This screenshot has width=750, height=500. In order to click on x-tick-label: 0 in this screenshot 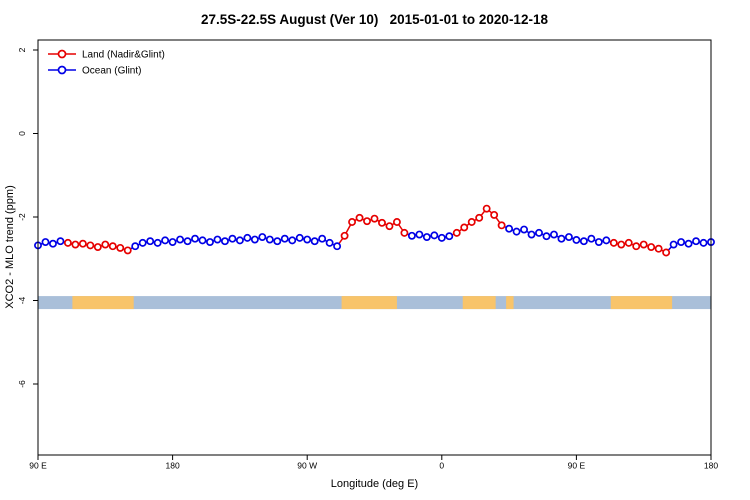, I will do `click(441, 466)`.